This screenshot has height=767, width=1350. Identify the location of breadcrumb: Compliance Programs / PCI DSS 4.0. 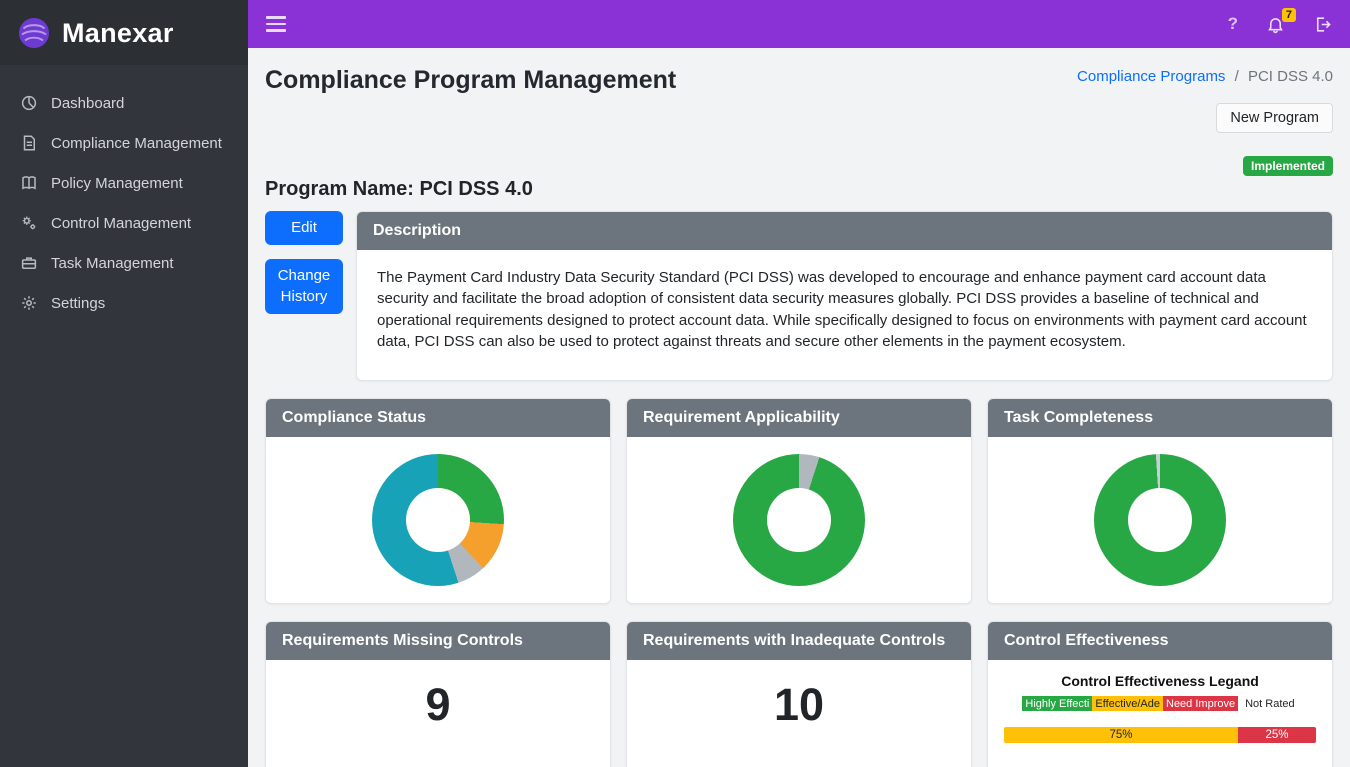
(1205, 72).